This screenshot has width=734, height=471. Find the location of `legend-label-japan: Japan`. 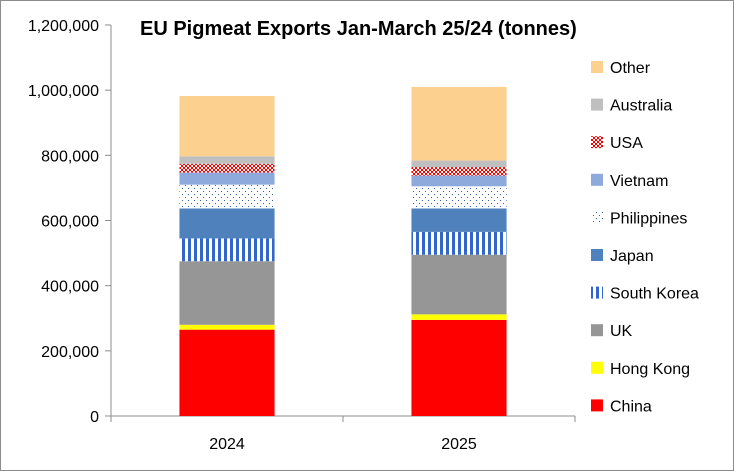

legend-label-japan: Japan is located at coordinates (632, 256).